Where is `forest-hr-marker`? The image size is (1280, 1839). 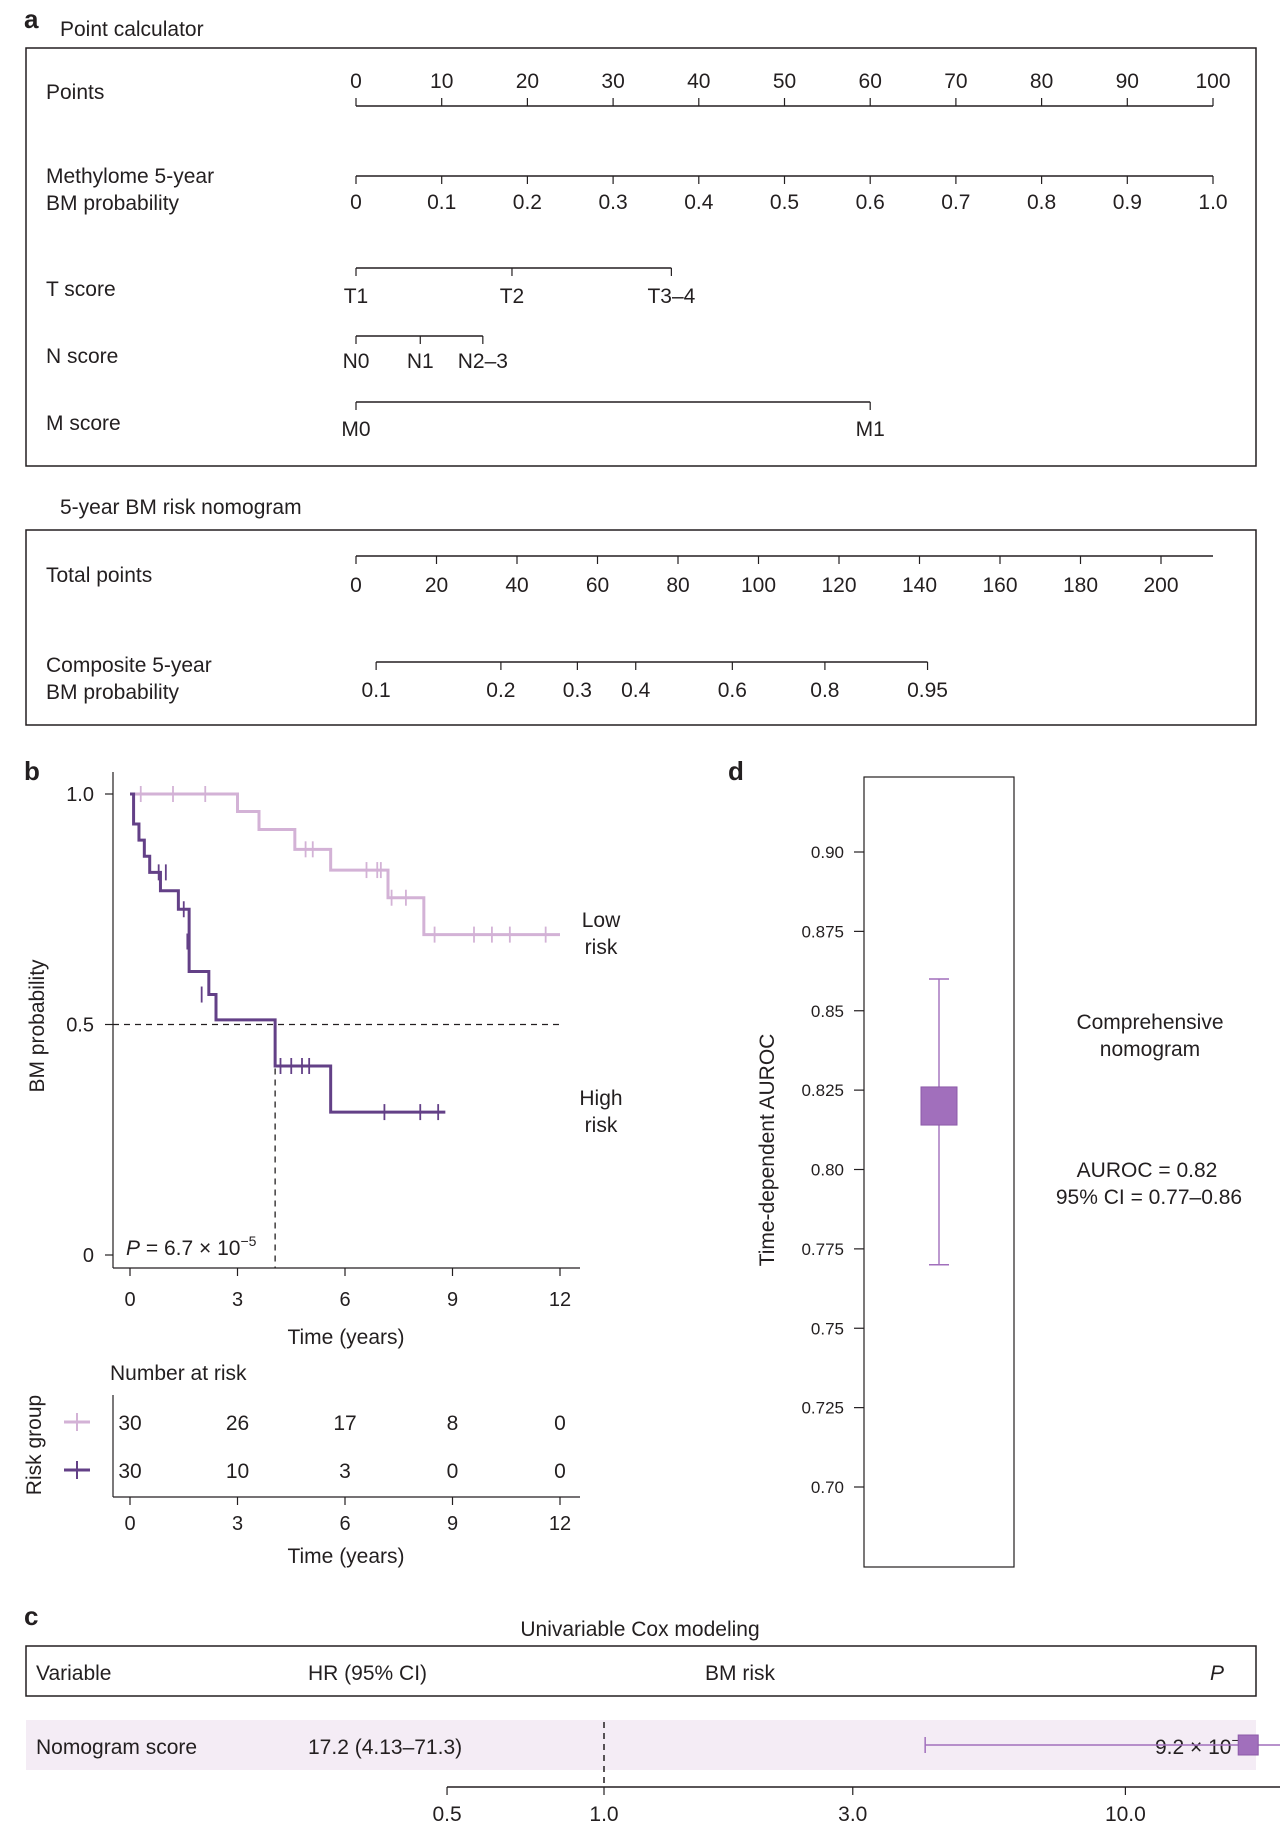 forest-hr-marker is located at coordinates (1248, 1745).